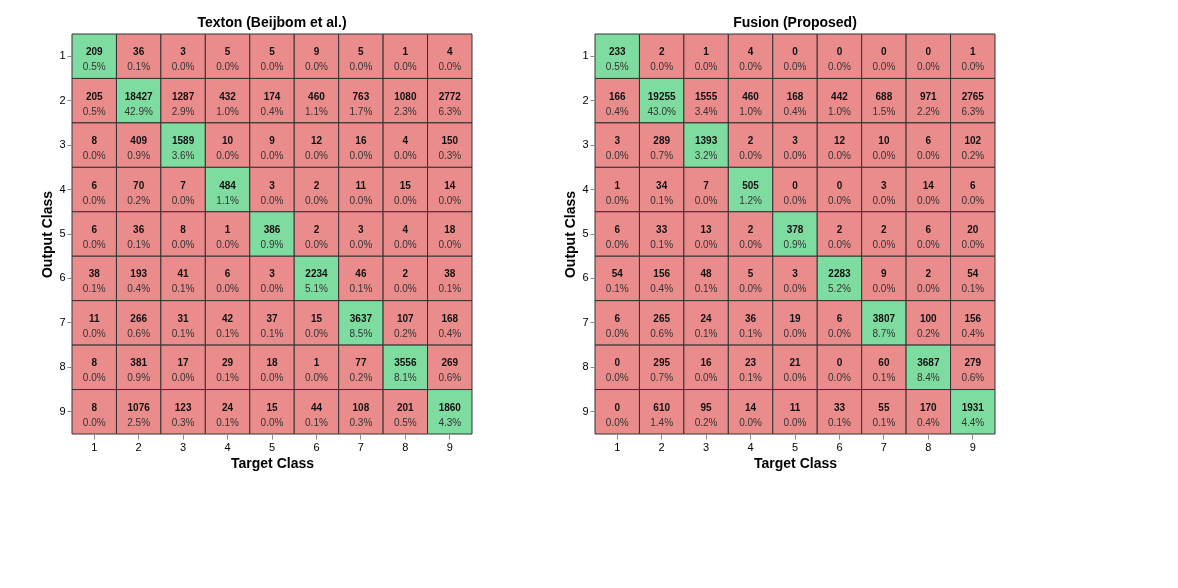 This screenshot has height=588, width=1178. I want to click on data-label: 60, so click(884, 363).